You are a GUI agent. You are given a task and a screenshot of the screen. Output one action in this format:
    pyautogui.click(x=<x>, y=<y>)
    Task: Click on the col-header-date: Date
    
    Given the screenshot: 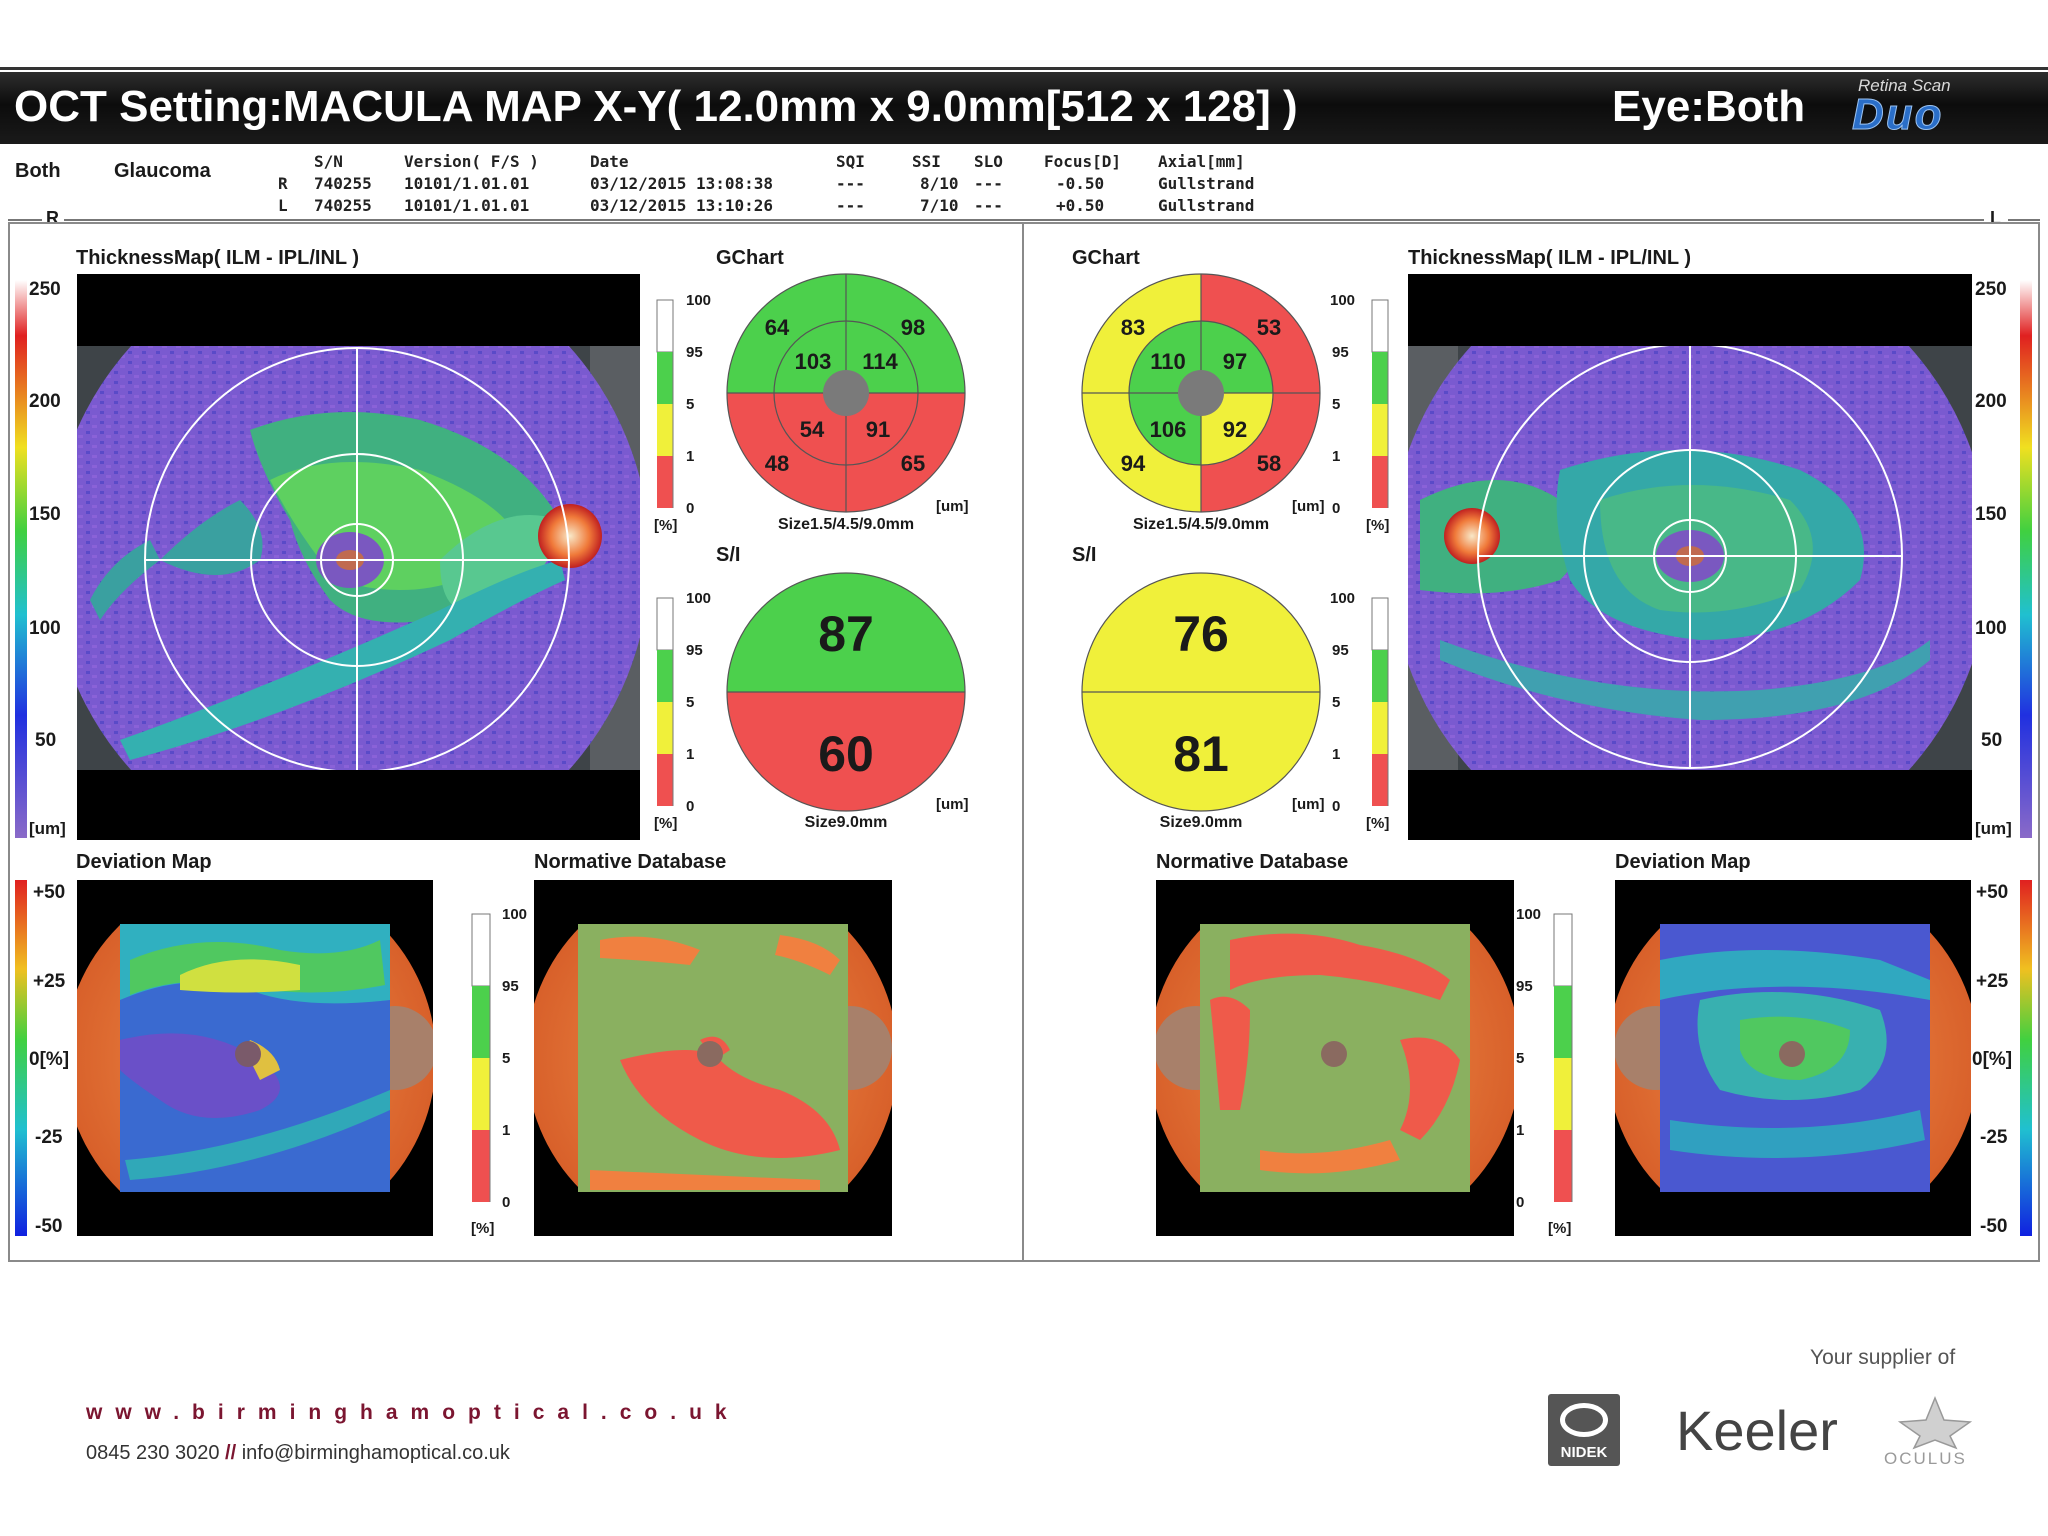 What is the action you would take?
    pyautogui.click(x=609, y=161)
    